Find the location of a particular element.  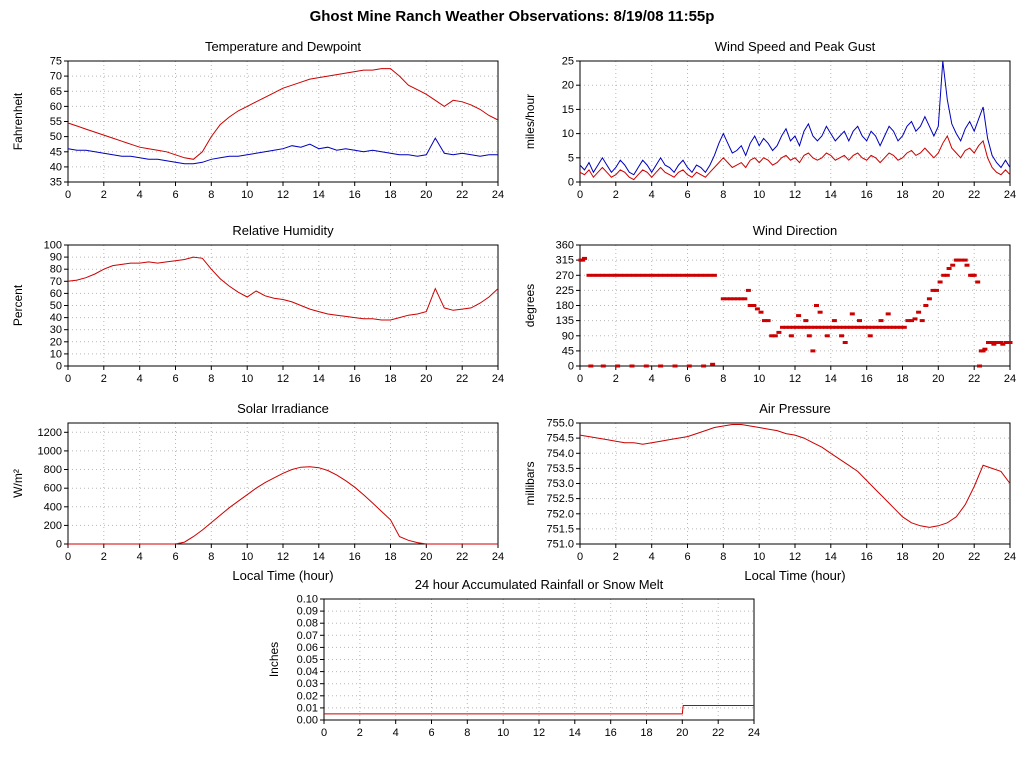

svg-text: 225 is located at coordinates (565, 291).